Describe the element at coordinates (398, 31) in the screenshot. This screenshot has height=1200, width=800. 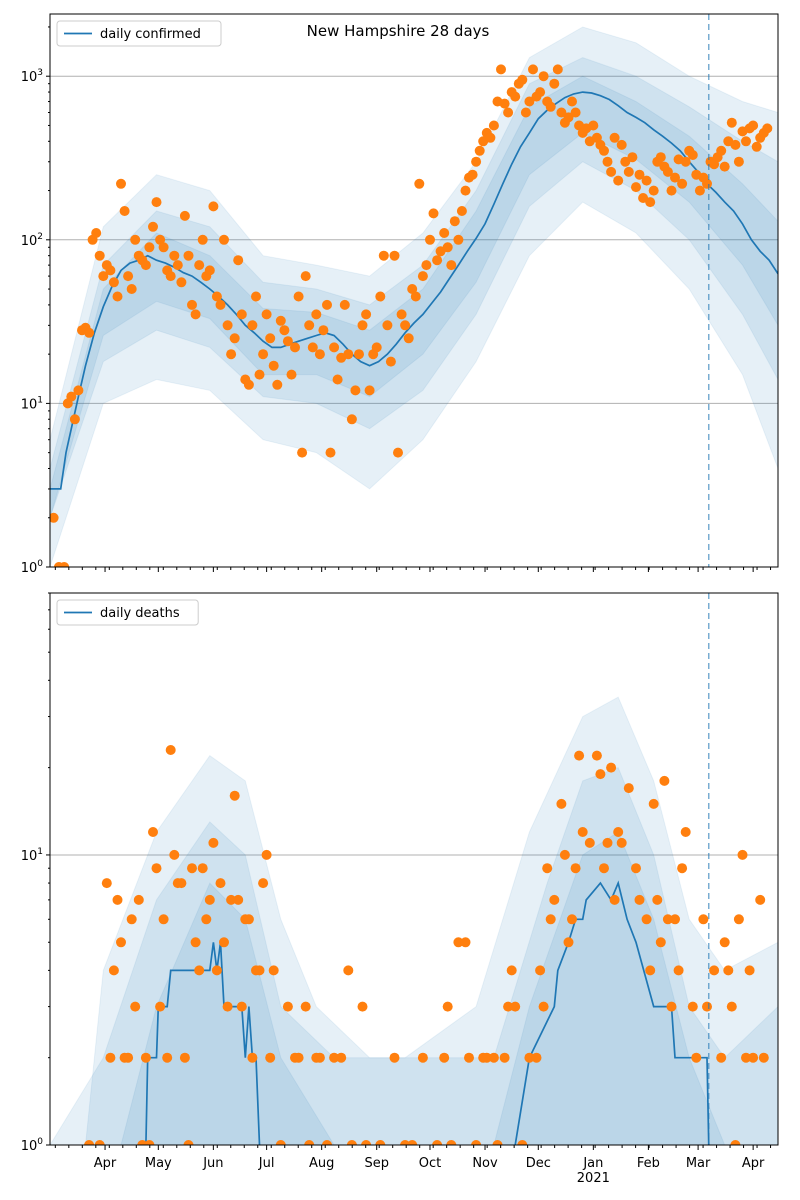
I see `figure-title: New Hampshire 28 days` at that location.